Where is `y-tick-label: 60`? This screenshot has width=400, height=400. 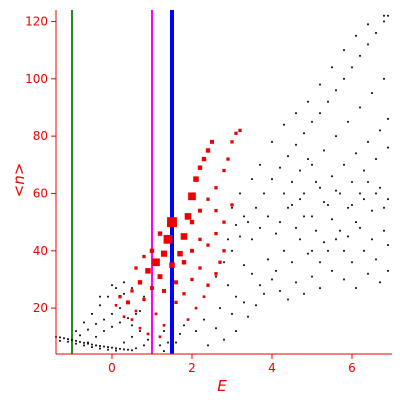
y-tick-label: 60 is located at coordinates (40, 193).